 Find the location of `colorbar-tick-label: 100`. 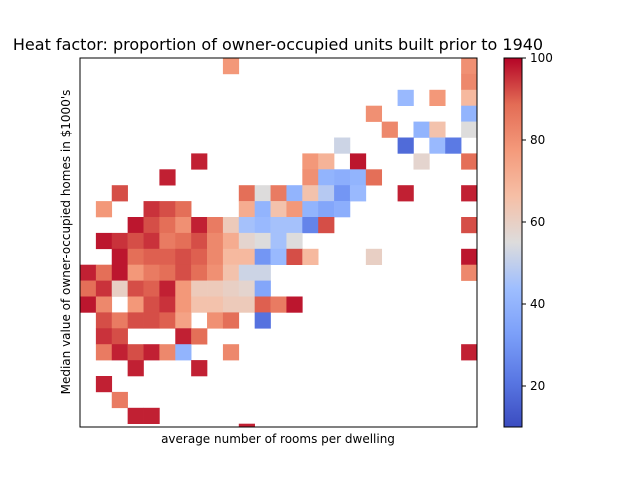

colorbar-tick-label: 100 is located at coordinates (541, 58).